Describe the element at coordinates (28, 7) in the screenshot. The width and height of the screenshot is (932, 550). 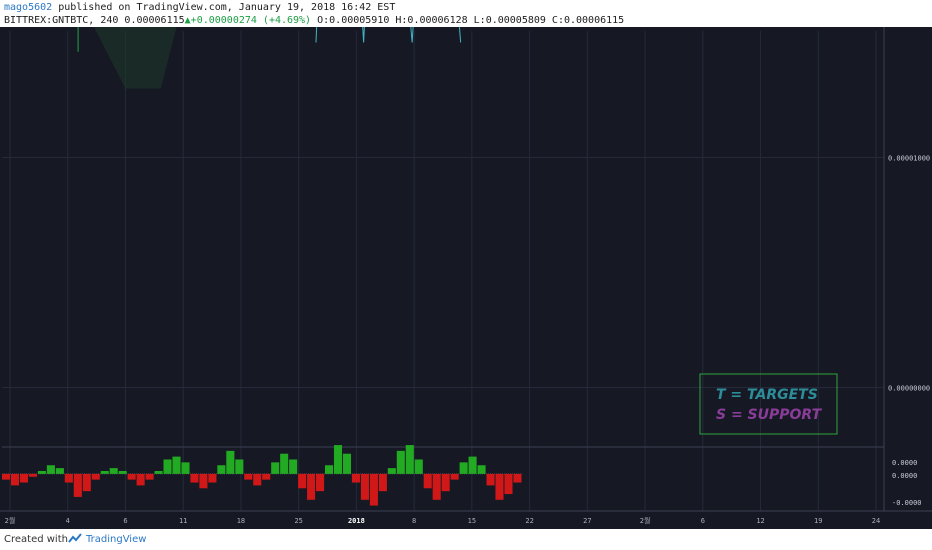
I see `author-link: mago5602` at that location.